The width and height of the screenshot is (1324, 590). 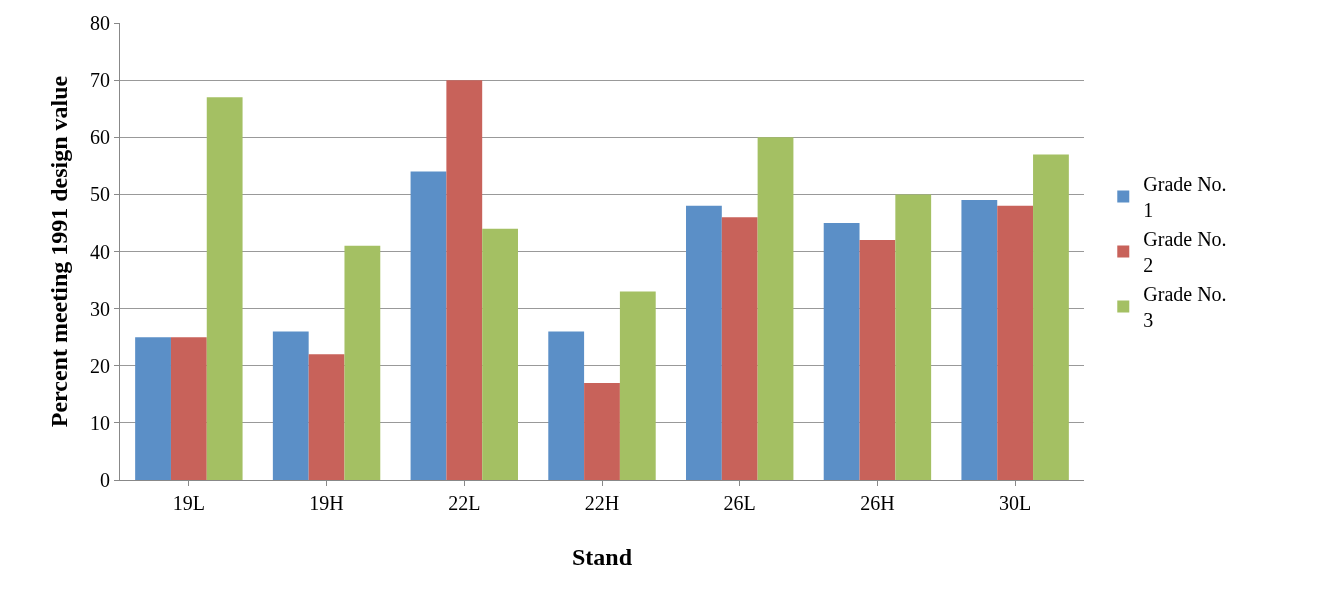 What do you see at coordinates (100, 365) in the screenshot?
I see `y-tick-label: 20` at bounding box center [100, 365].